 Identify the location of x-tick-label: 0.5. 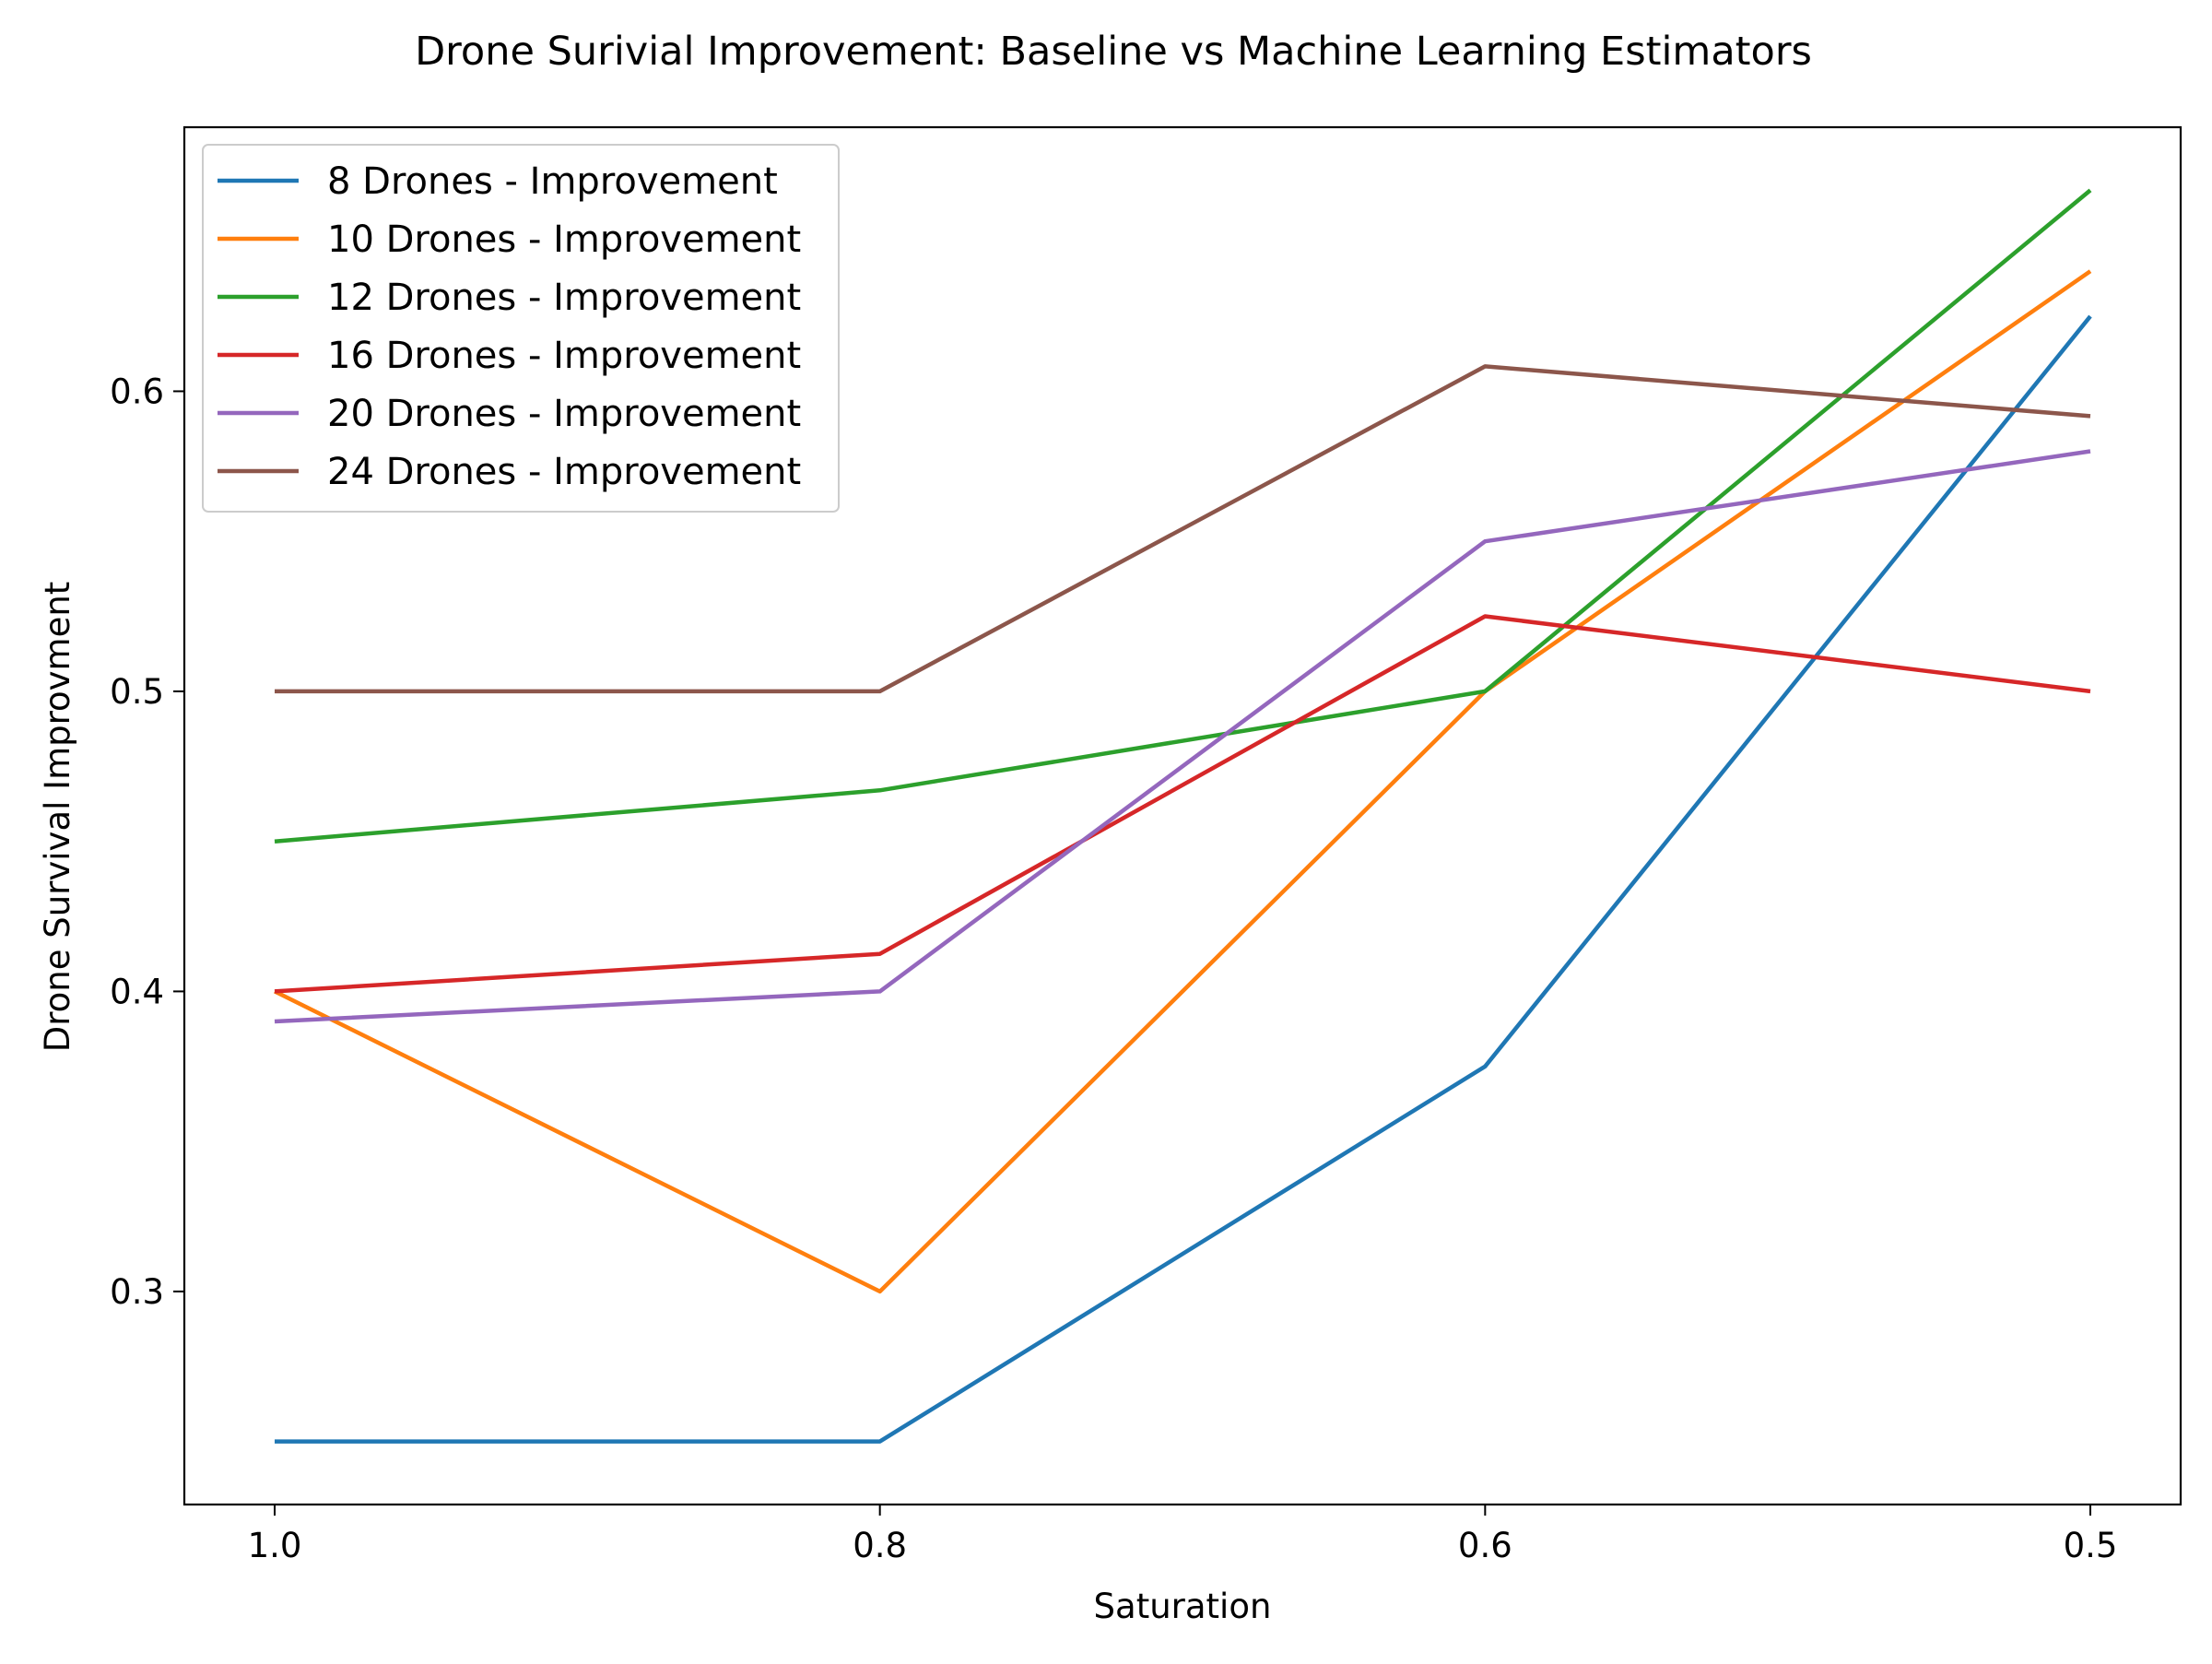
(2091, 1545).